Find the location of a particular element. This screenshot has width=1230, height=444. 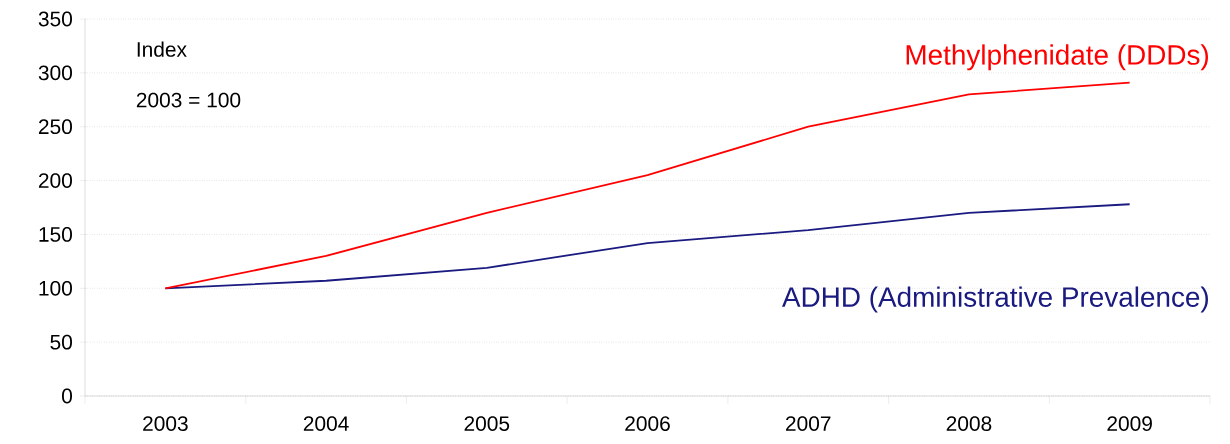

y-tick-label: 350 is located at coordinates (55, 19).